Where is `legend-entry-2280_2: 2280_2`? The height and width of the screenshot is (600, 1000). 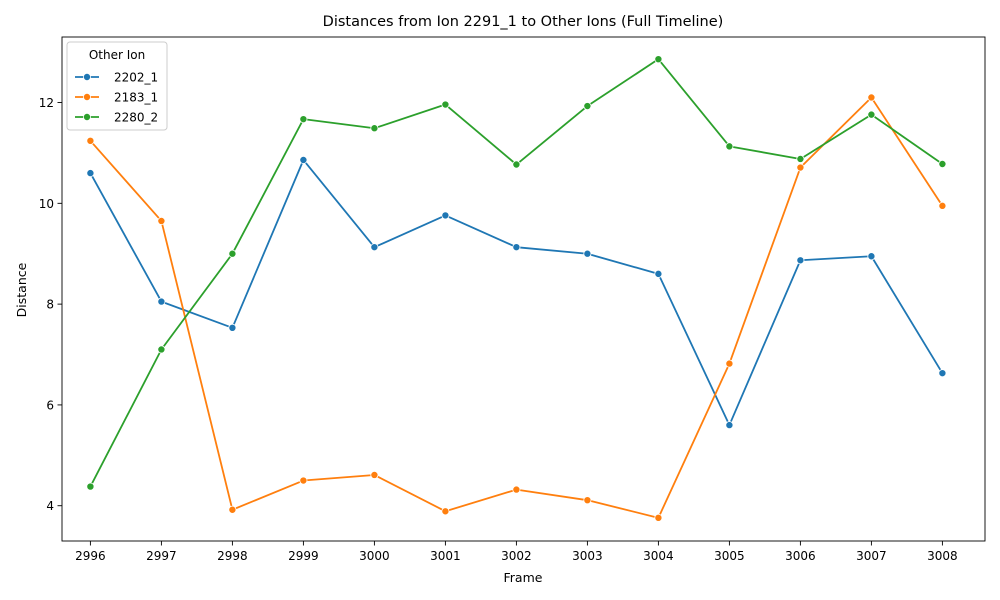
legend-entry-2280_2: 2280_2 is located at coordinates (136, 118).